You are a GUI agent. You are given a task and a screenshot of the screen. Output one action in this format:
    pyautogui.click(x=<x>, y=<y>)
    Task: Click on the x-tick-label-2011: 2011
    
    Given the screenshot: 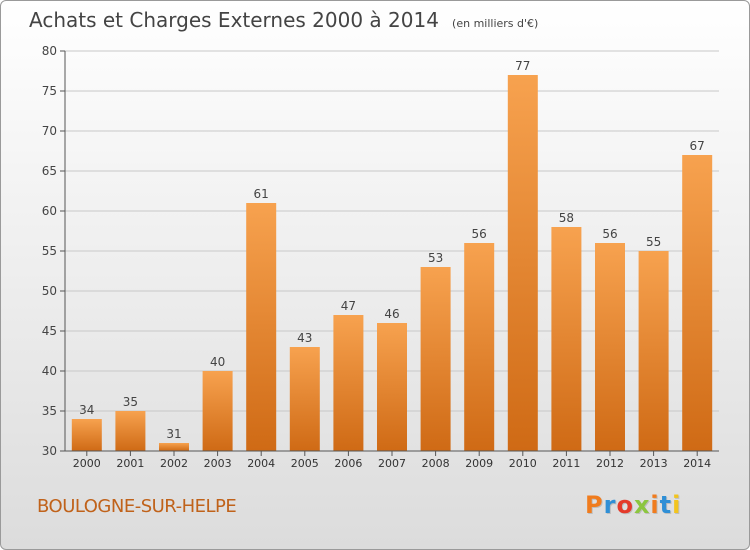 What is the action you would take?
    pyautogui.click(x=566, y=463)
    